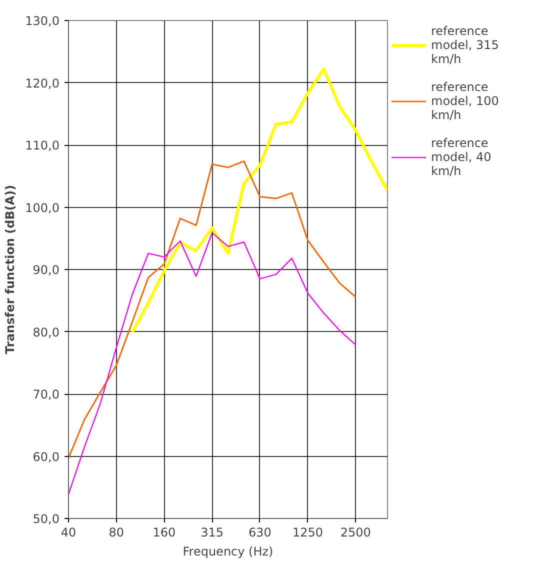 Image resolution: width=544 pixels, height=579 pixels. What do you see at coordinates (68, 533) in the screenshot?
I see `x-tick-label: 40` at bounding box center [68, 533].